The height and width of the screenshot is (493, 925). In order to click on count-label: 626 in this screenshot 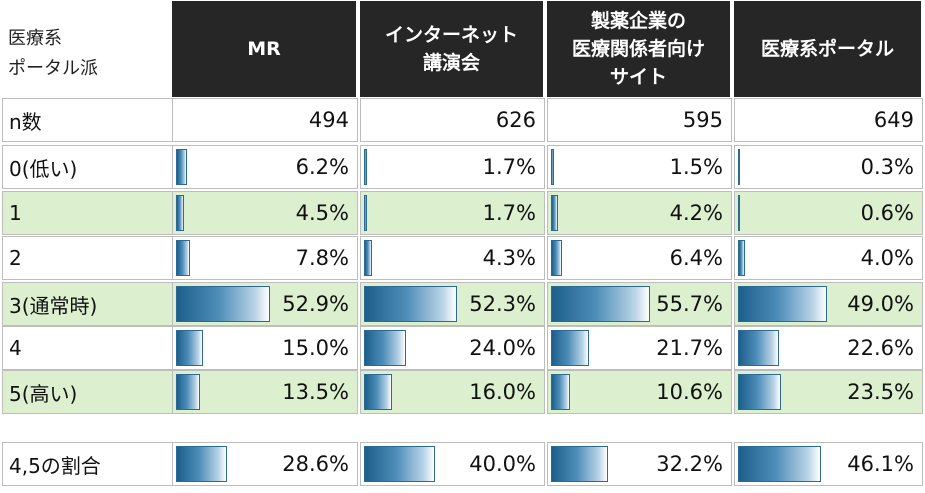, I will do `click(515, 120)`.